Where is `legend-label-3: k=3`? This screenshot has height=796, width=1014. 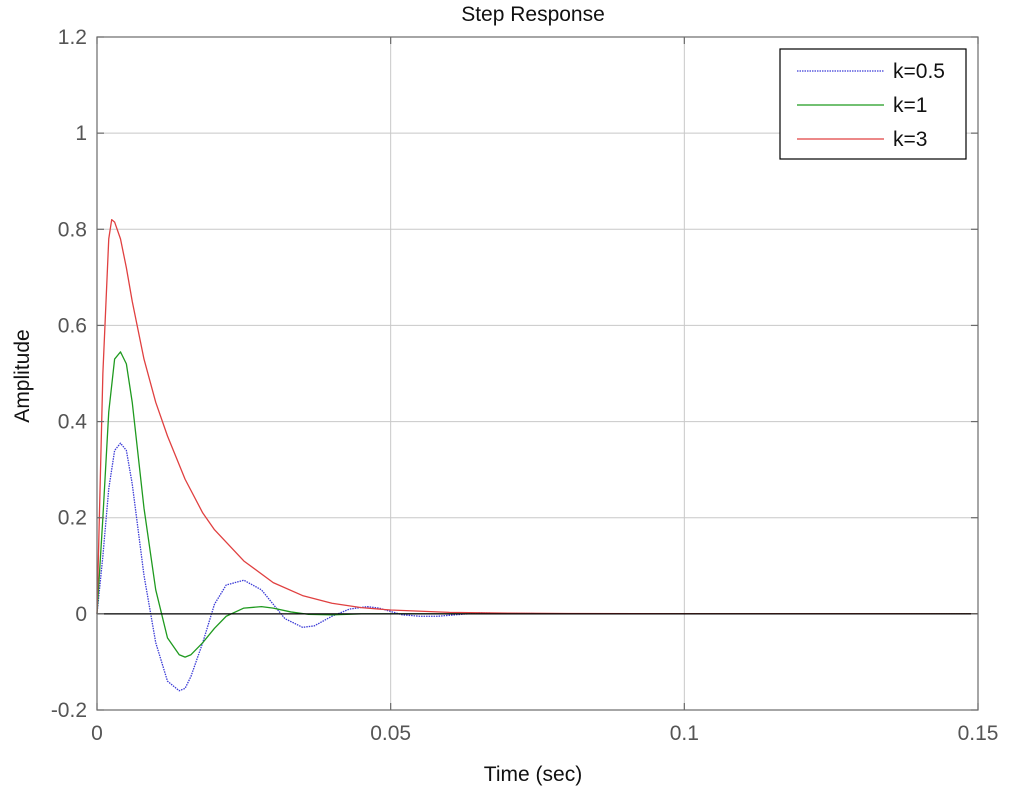
legend-label-3: k=3 is located at coordinates (910, 139).